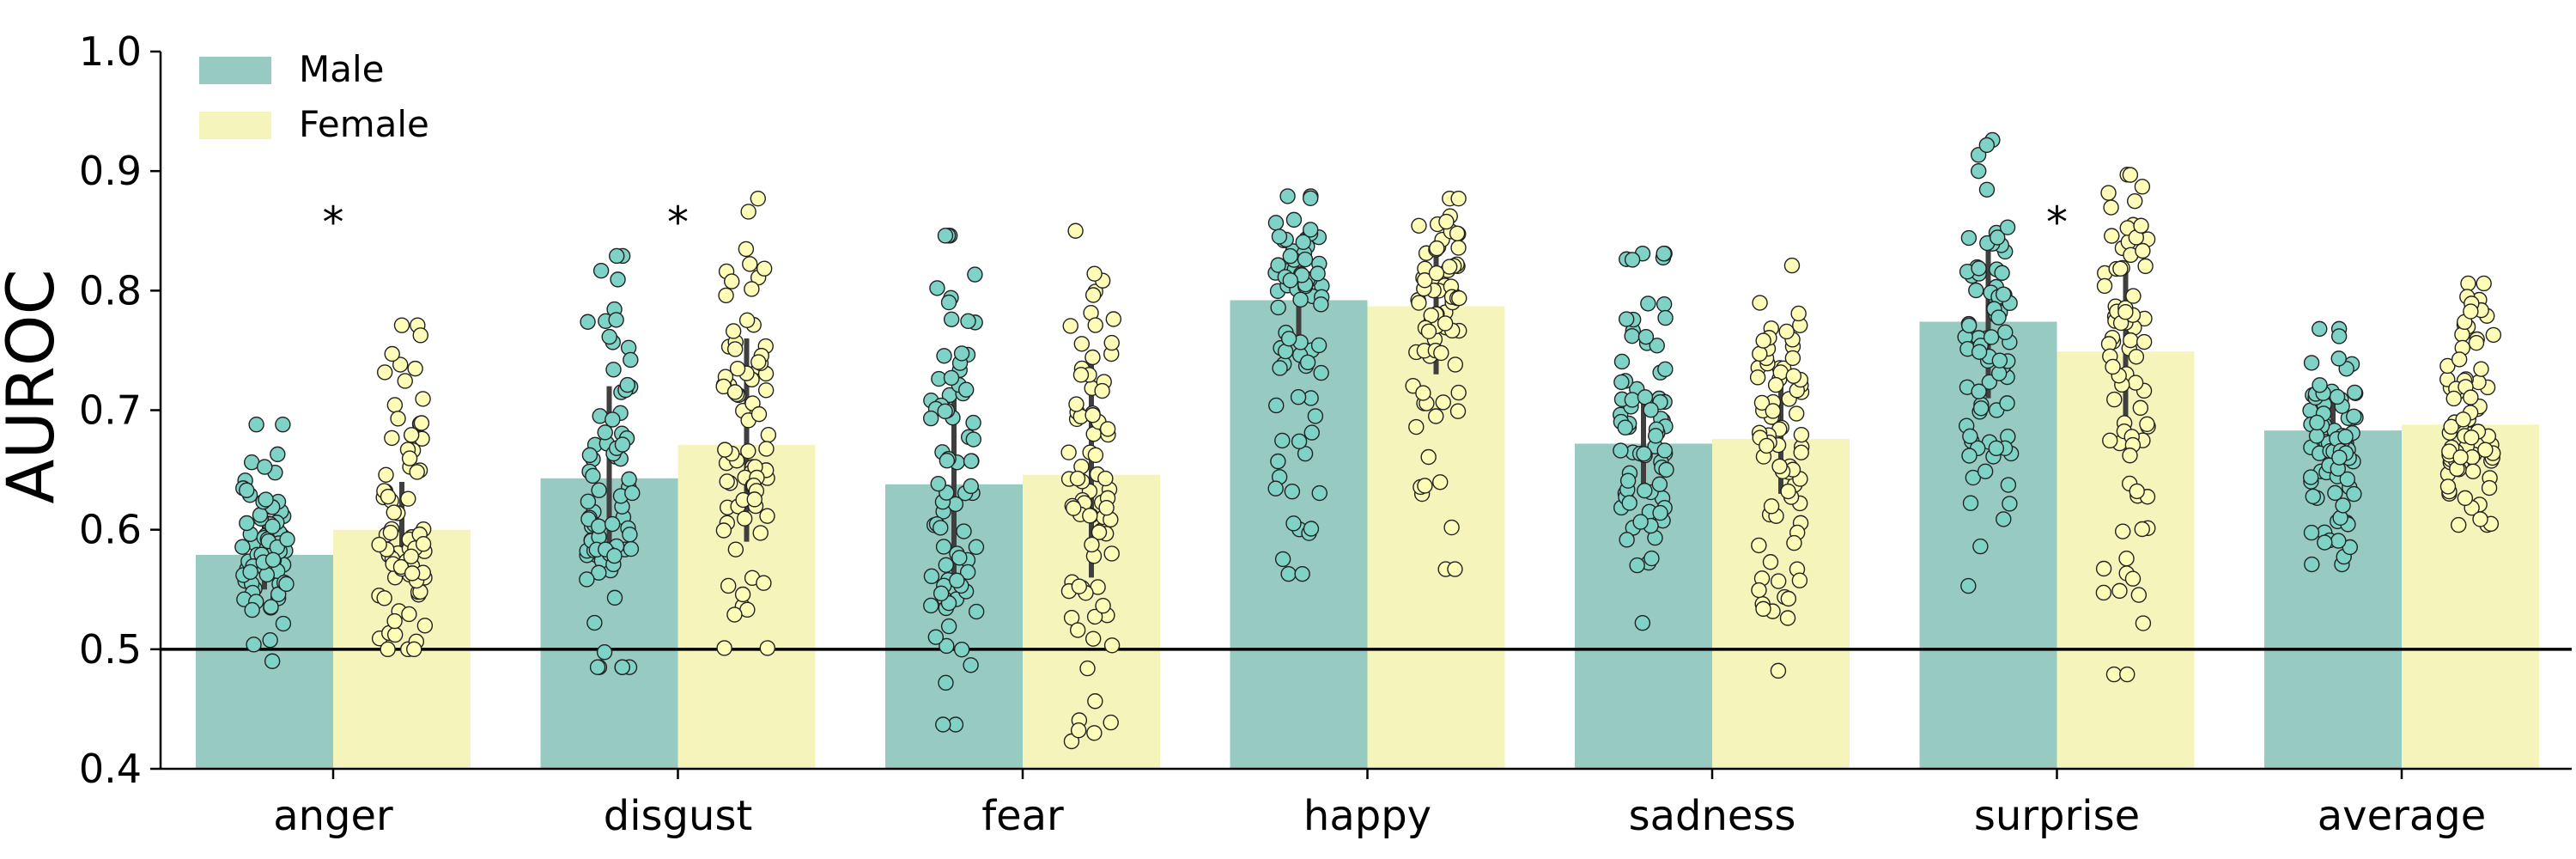  I want to click on significance-marker-surprise: *, so click(2057, 222).